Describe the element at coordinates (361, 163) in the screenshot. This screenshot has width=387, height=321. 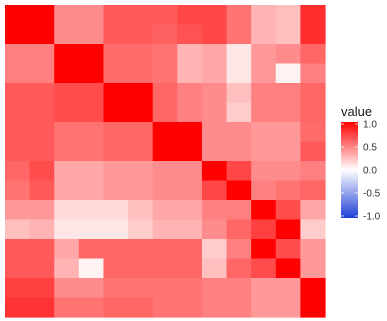
I see `legend: value 1.0 0.5 0.0 -0.5 -1.0` at that location.